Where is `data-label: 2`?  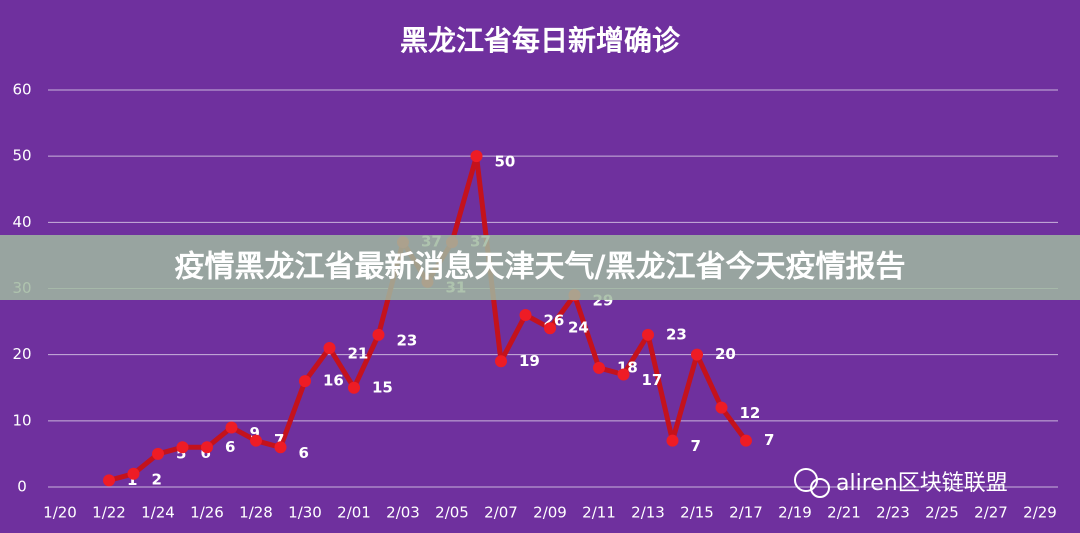
data-label: 2 is located at coordinates (157, 479).